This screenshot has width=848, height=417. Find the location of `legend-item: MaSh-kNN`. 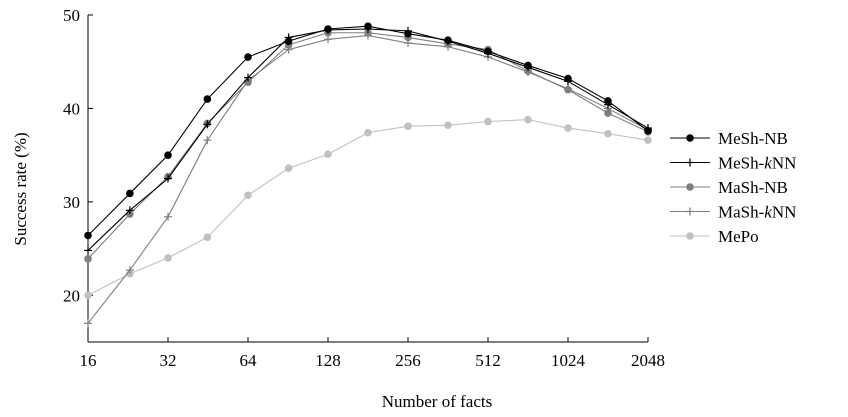

legend-item: MaSh-kNN is located at coordinates (733, 212).